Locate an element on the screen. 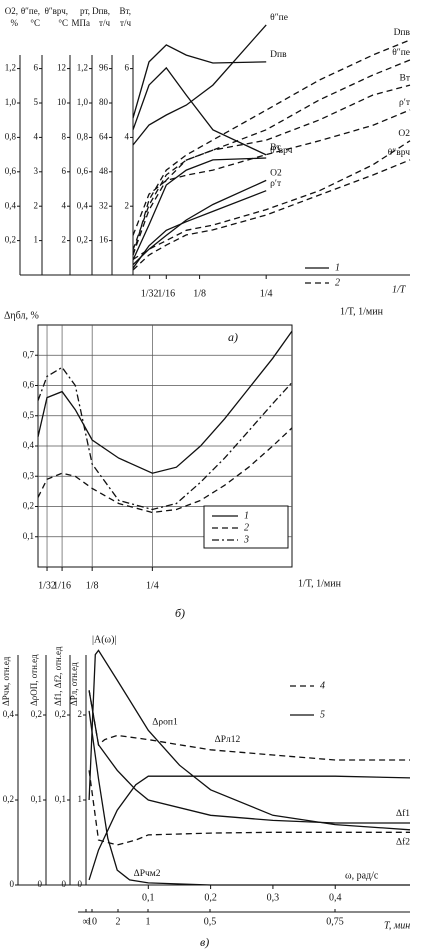 This screenshot has width=426, height=951. x-tick-label: 0,4 is located at coordinates (335, 897).